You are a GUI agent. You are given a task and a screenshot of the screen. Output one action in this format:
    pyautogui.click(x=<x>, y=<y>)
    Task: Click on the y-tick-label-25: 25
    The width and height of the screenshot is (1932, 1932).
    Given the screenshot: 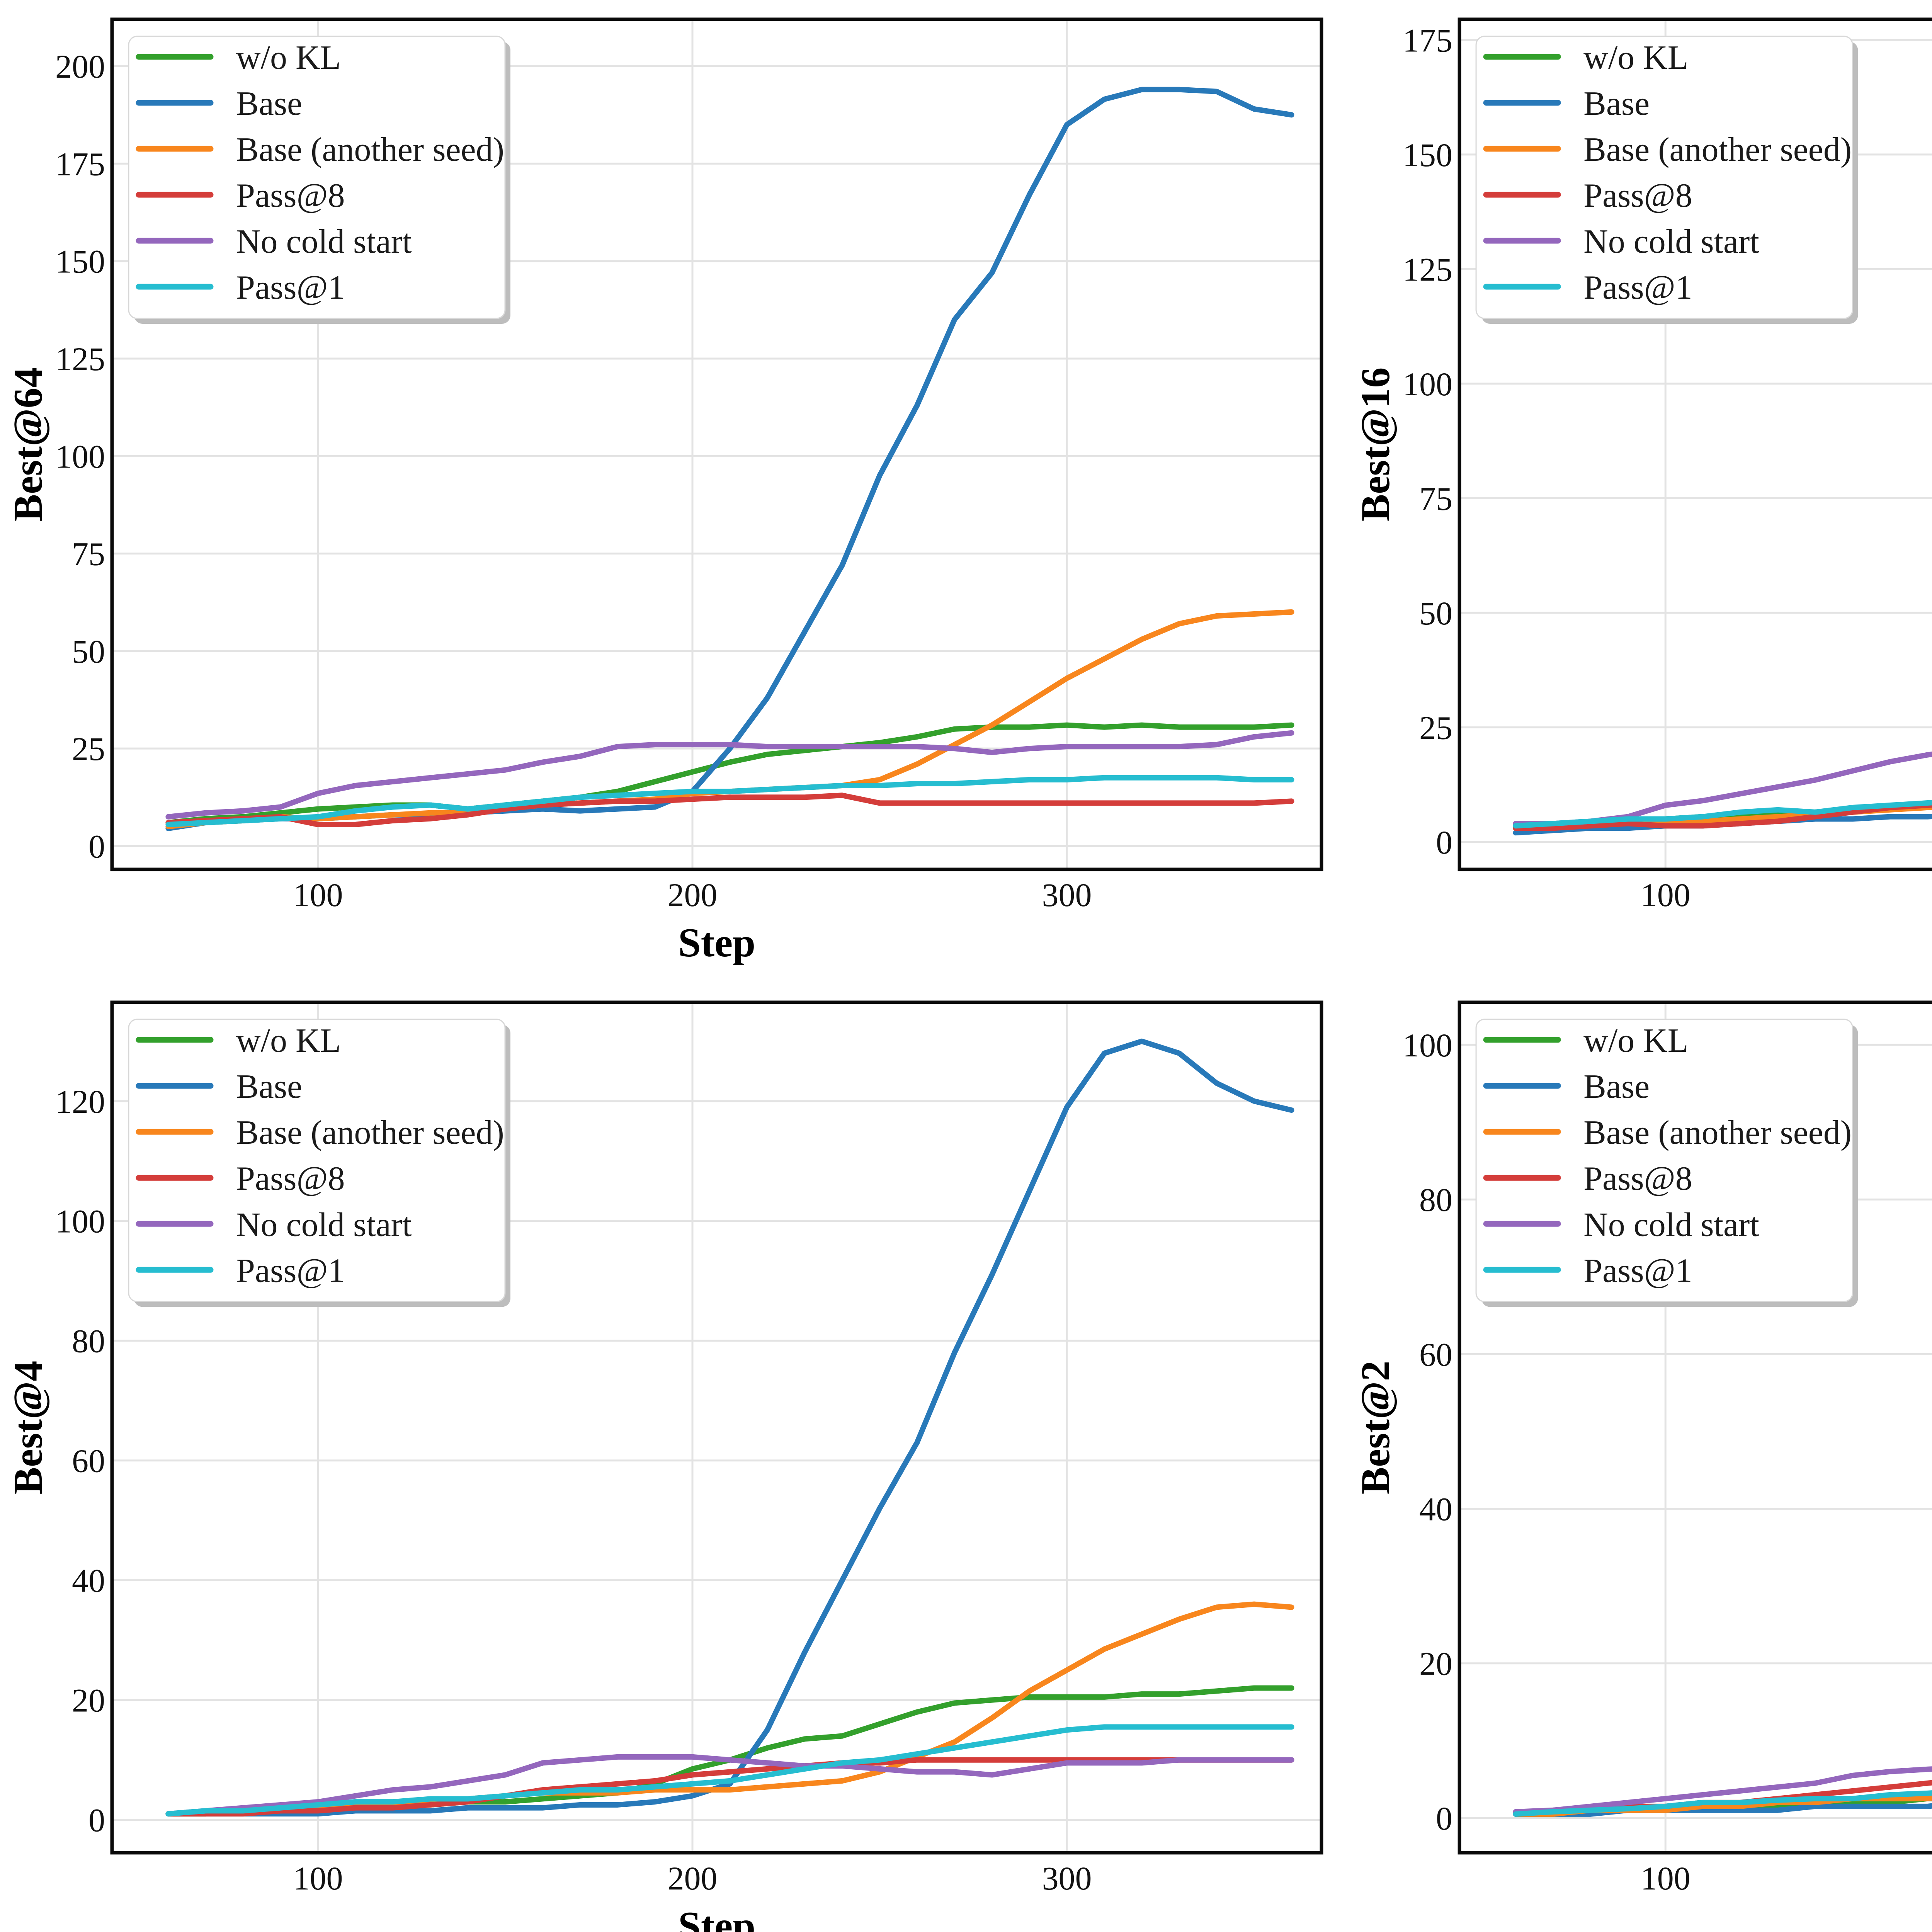 What is the action you would take?
    pyautogui.click(x=89, y=748)
    